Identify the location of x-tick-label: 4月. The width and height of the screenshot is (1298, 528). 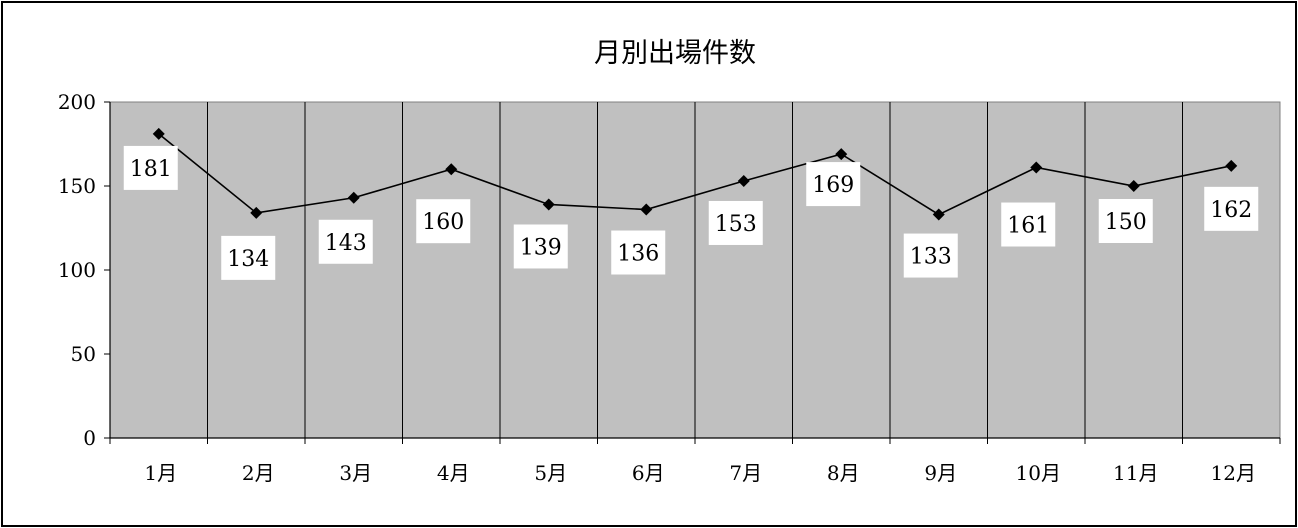
(453, 473).